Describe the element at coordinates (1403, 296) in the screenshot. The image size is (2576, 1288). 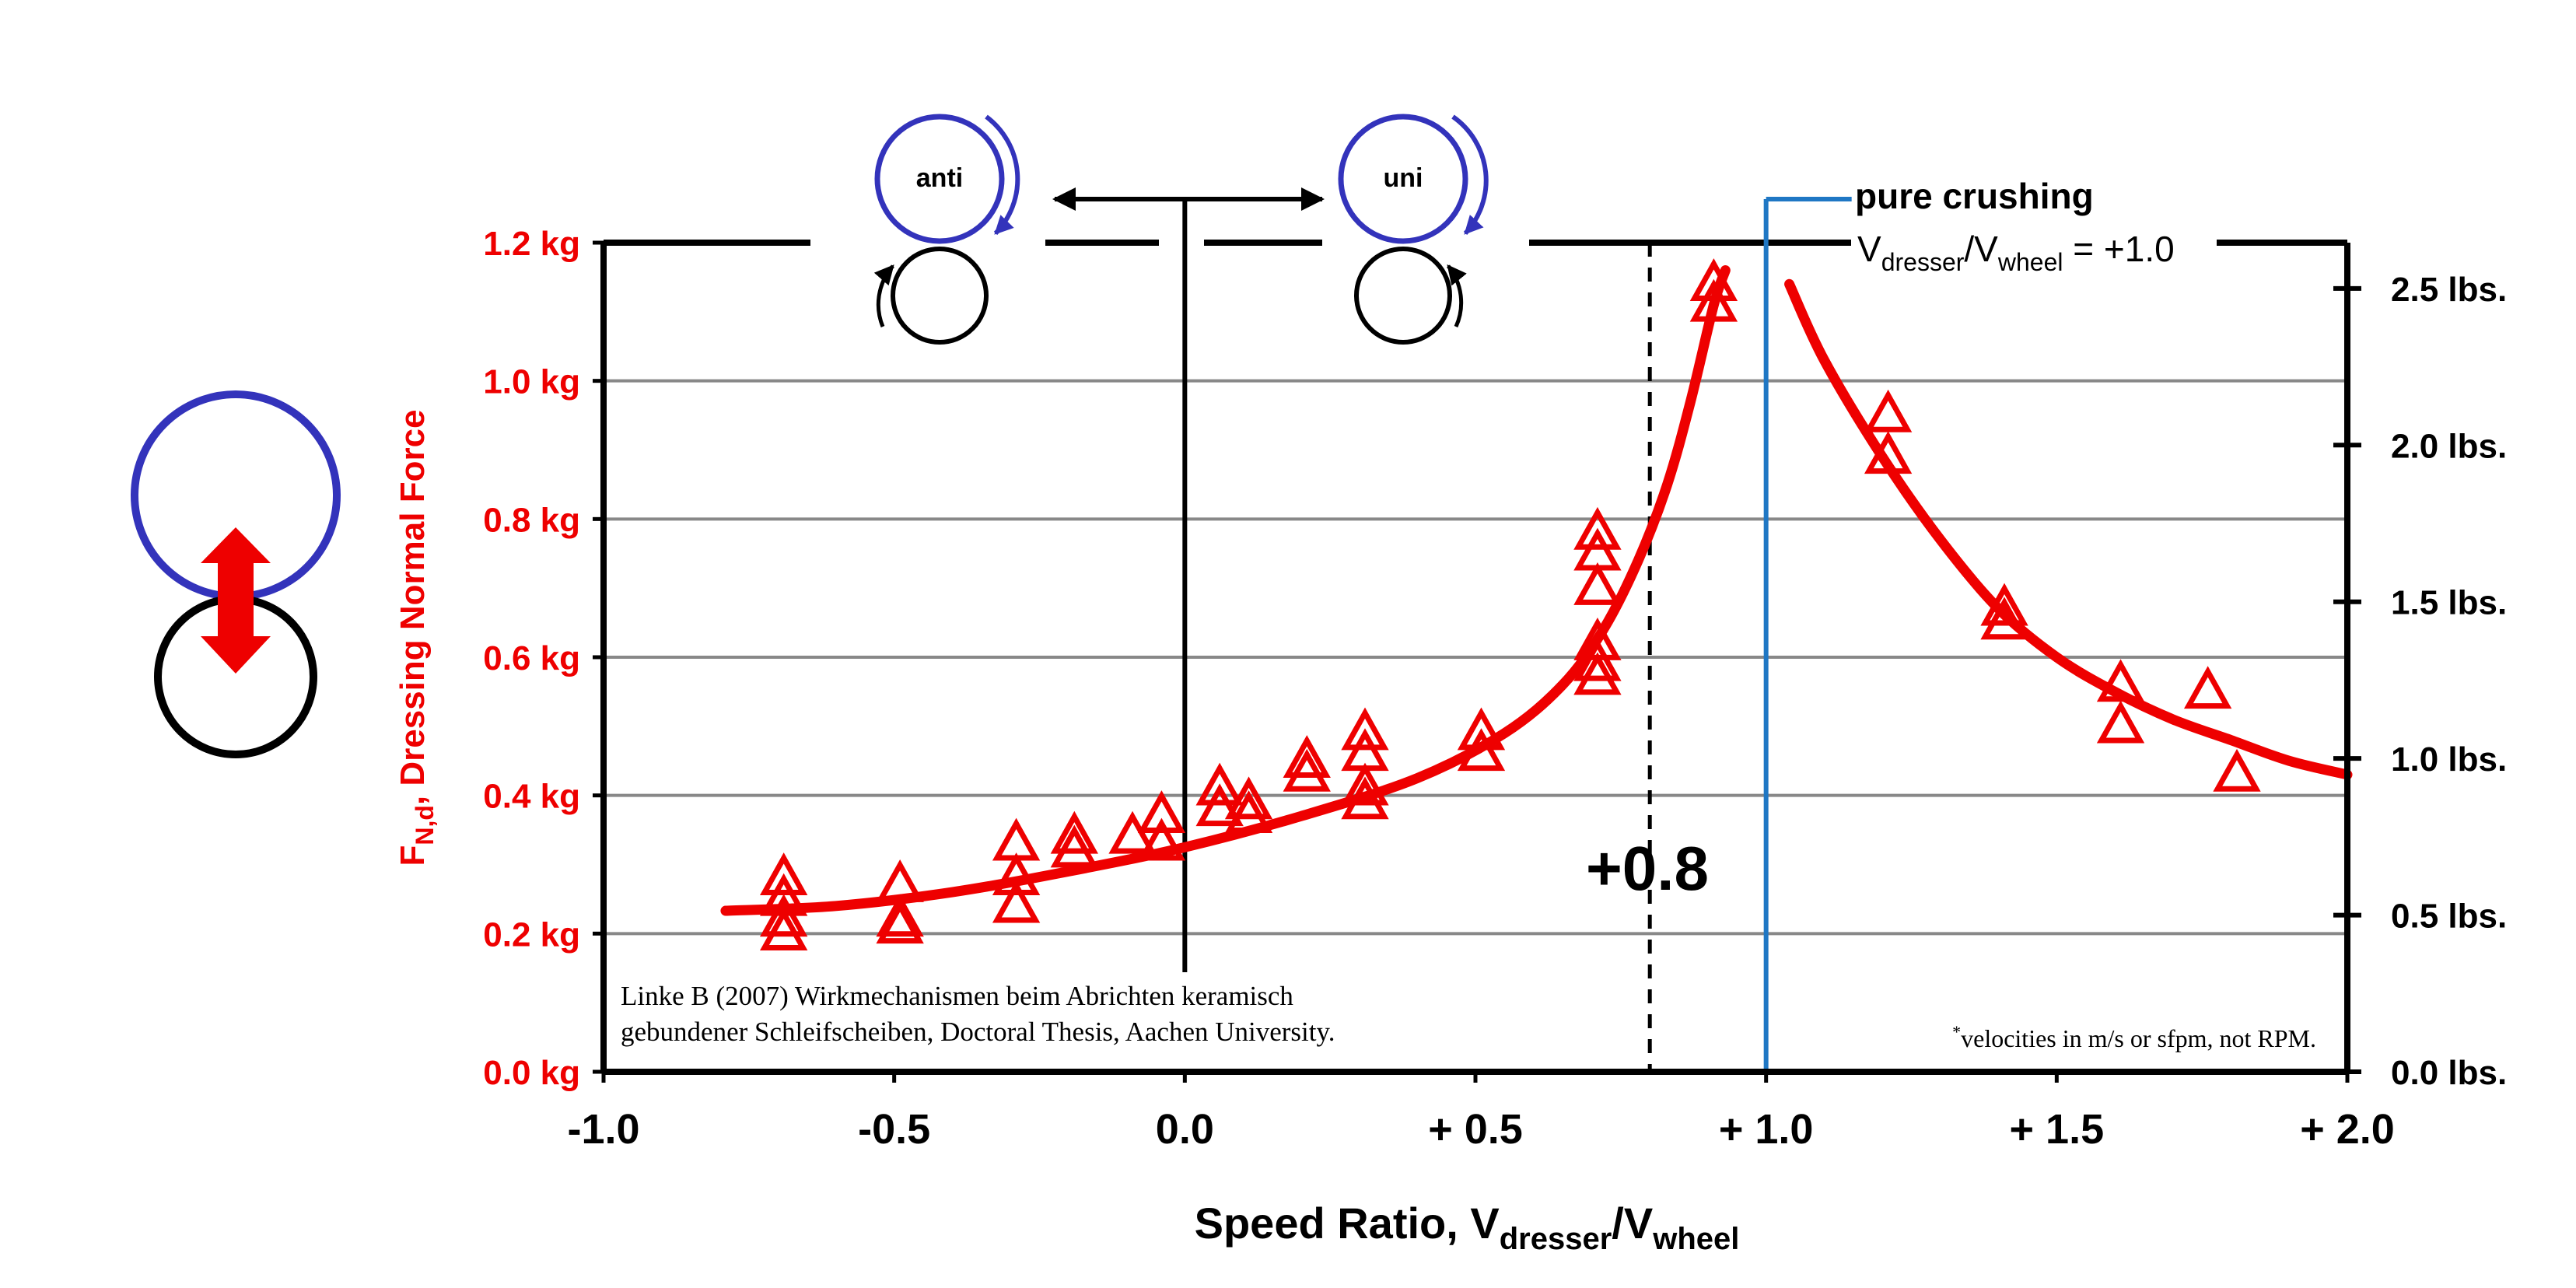
I see `uni-dresser-circle` at that location.